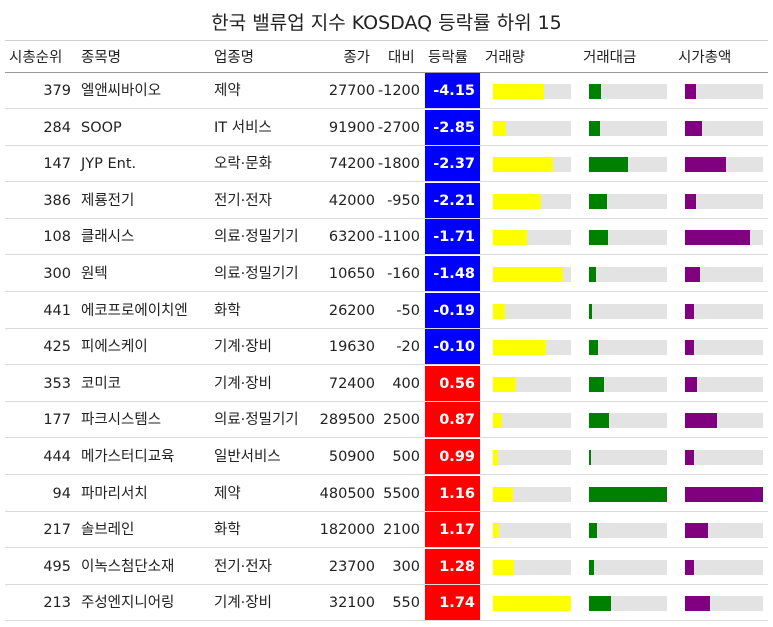  What do you see at coordinates (243, 164) in the screenshot?
I see `sector-cell: 오락·문화` at bounding box center [243, 164].